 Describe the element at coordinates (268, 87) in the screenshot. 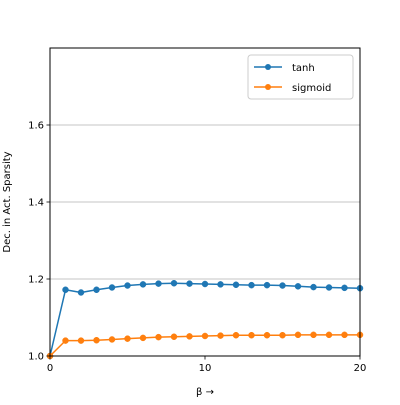

I see `legend-marker-sigmoid` at that location.